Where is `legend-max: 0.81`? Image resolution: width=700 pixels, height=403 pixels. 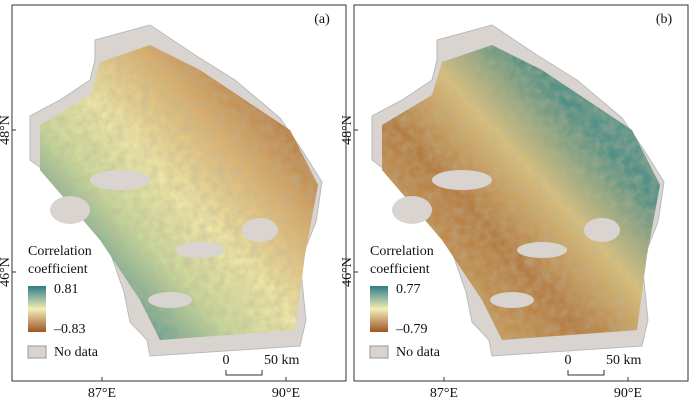 legend-max: 0.81 is located at coordinates (66, 289).